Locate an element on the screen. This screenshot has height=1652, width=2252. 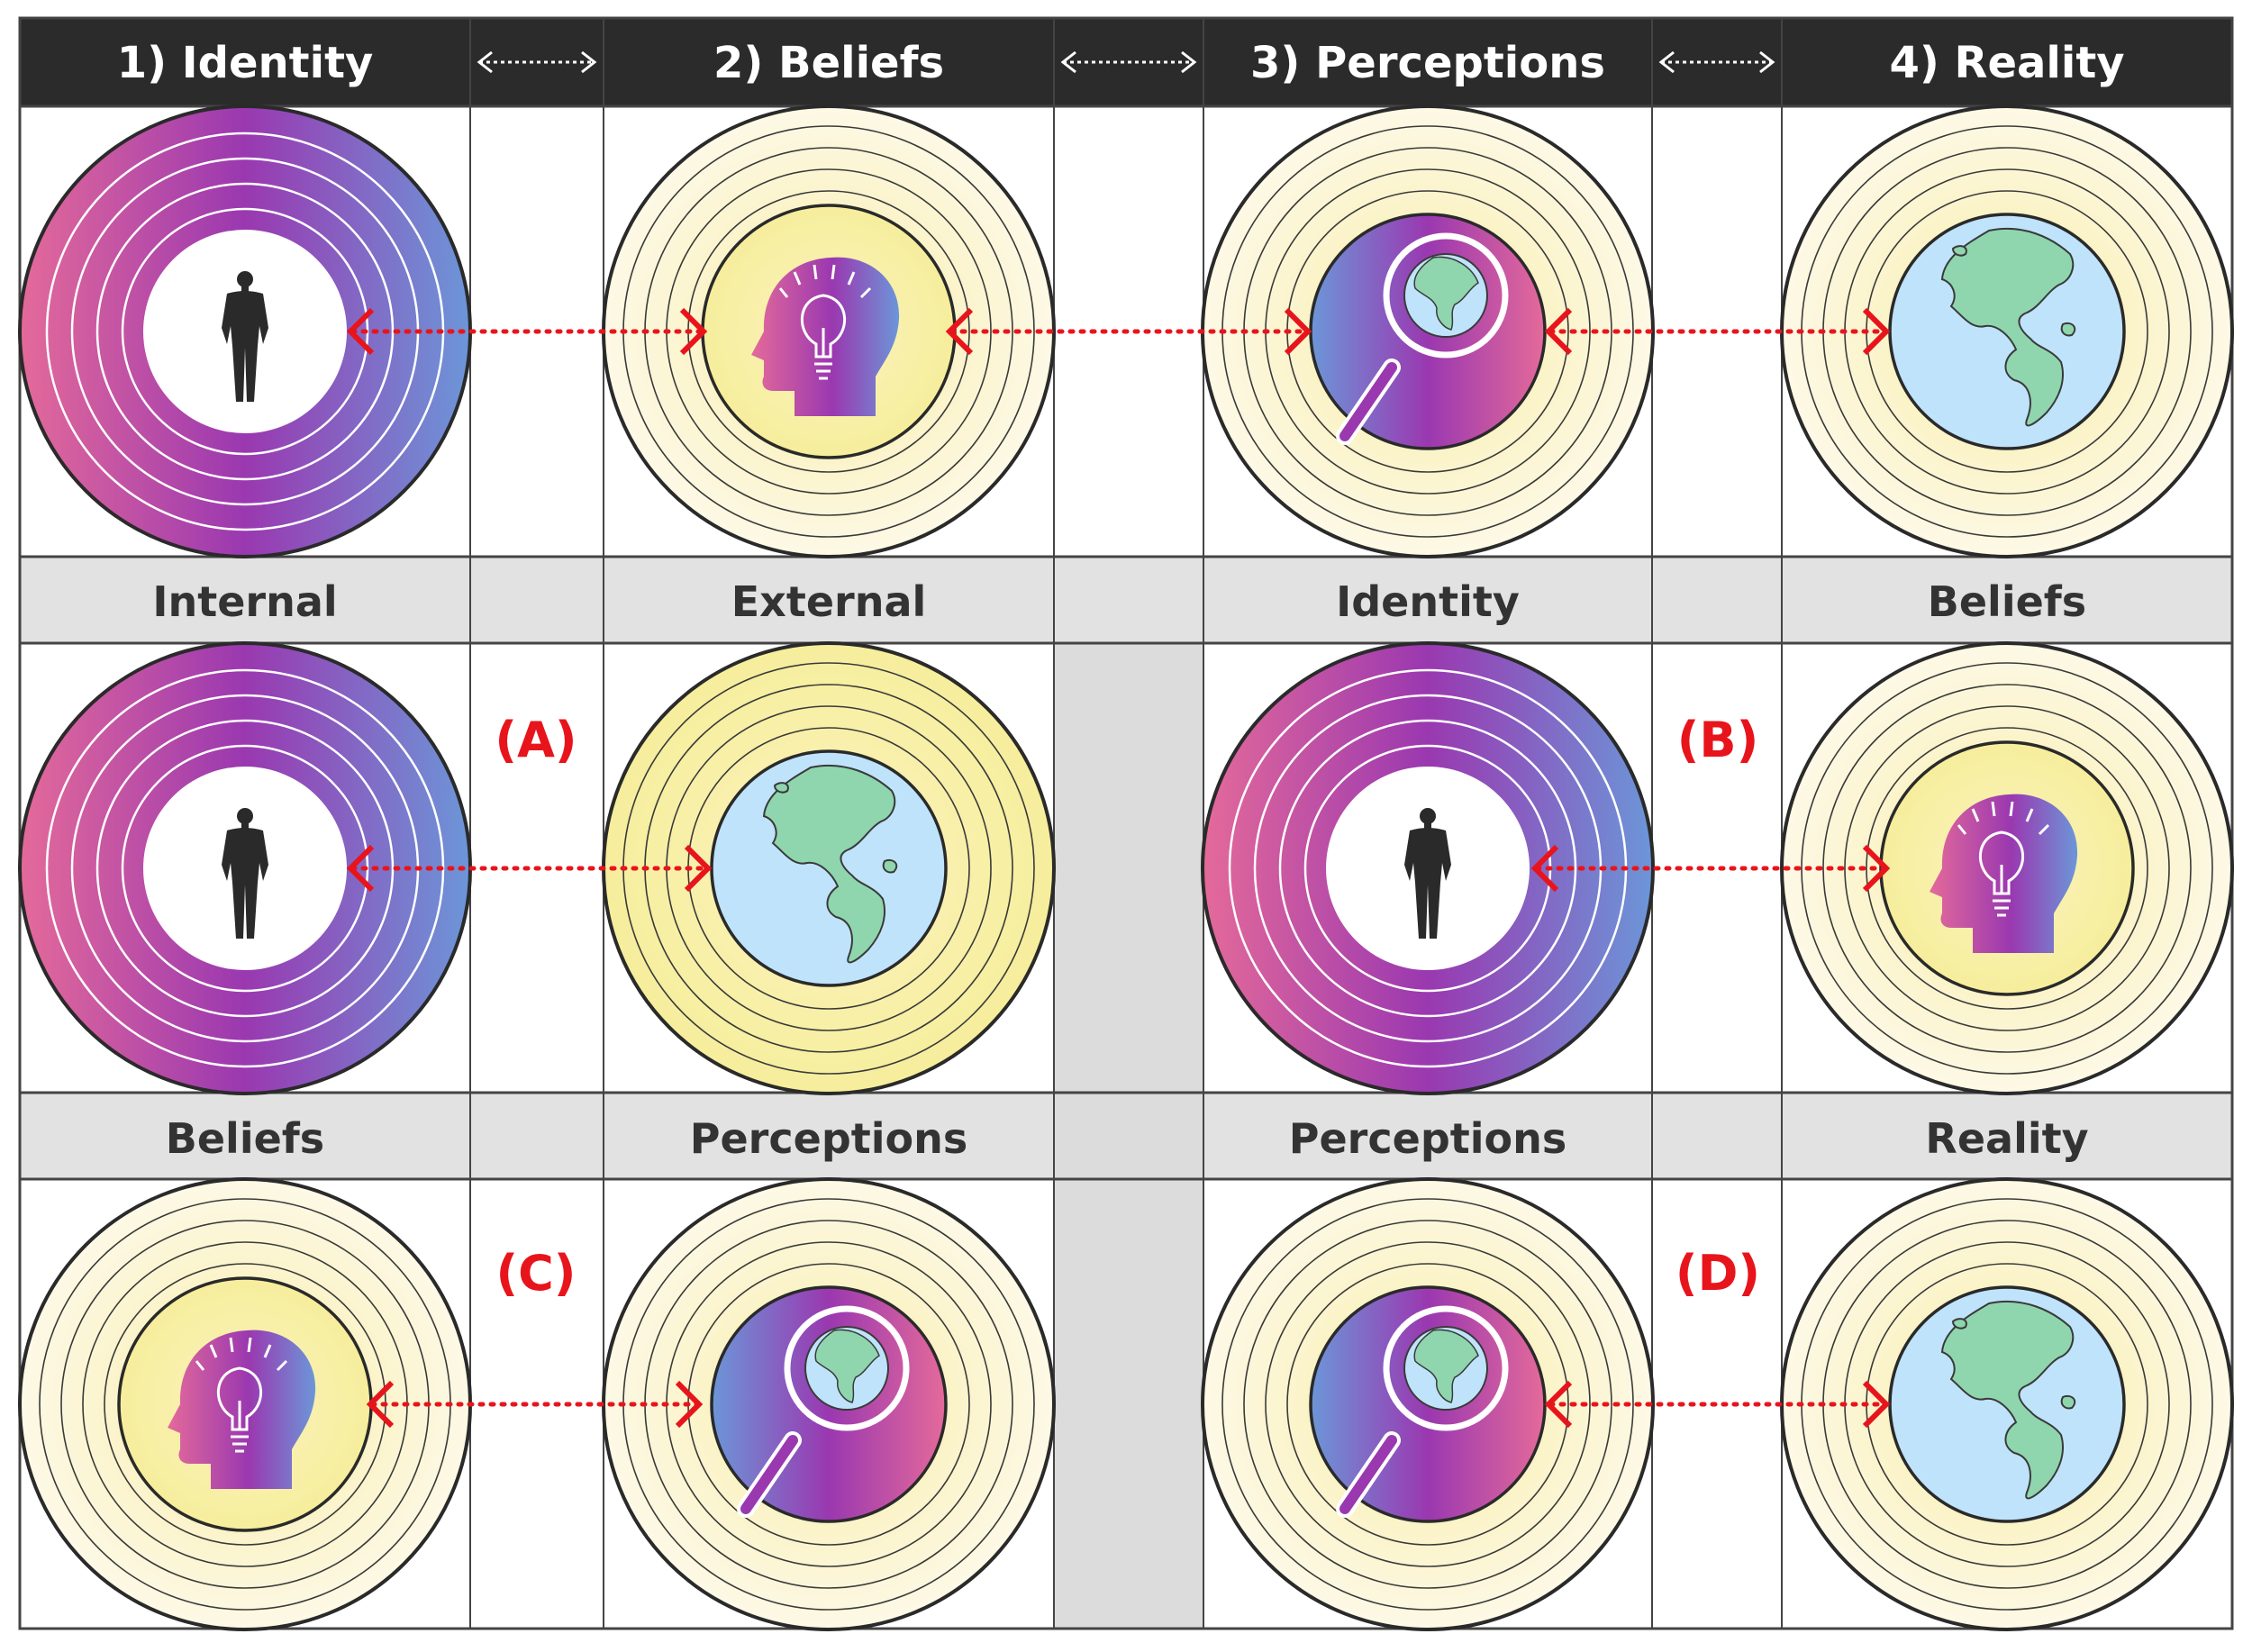
label-perceptions-2: Perceptions is located at coordinates (1427, 1138).